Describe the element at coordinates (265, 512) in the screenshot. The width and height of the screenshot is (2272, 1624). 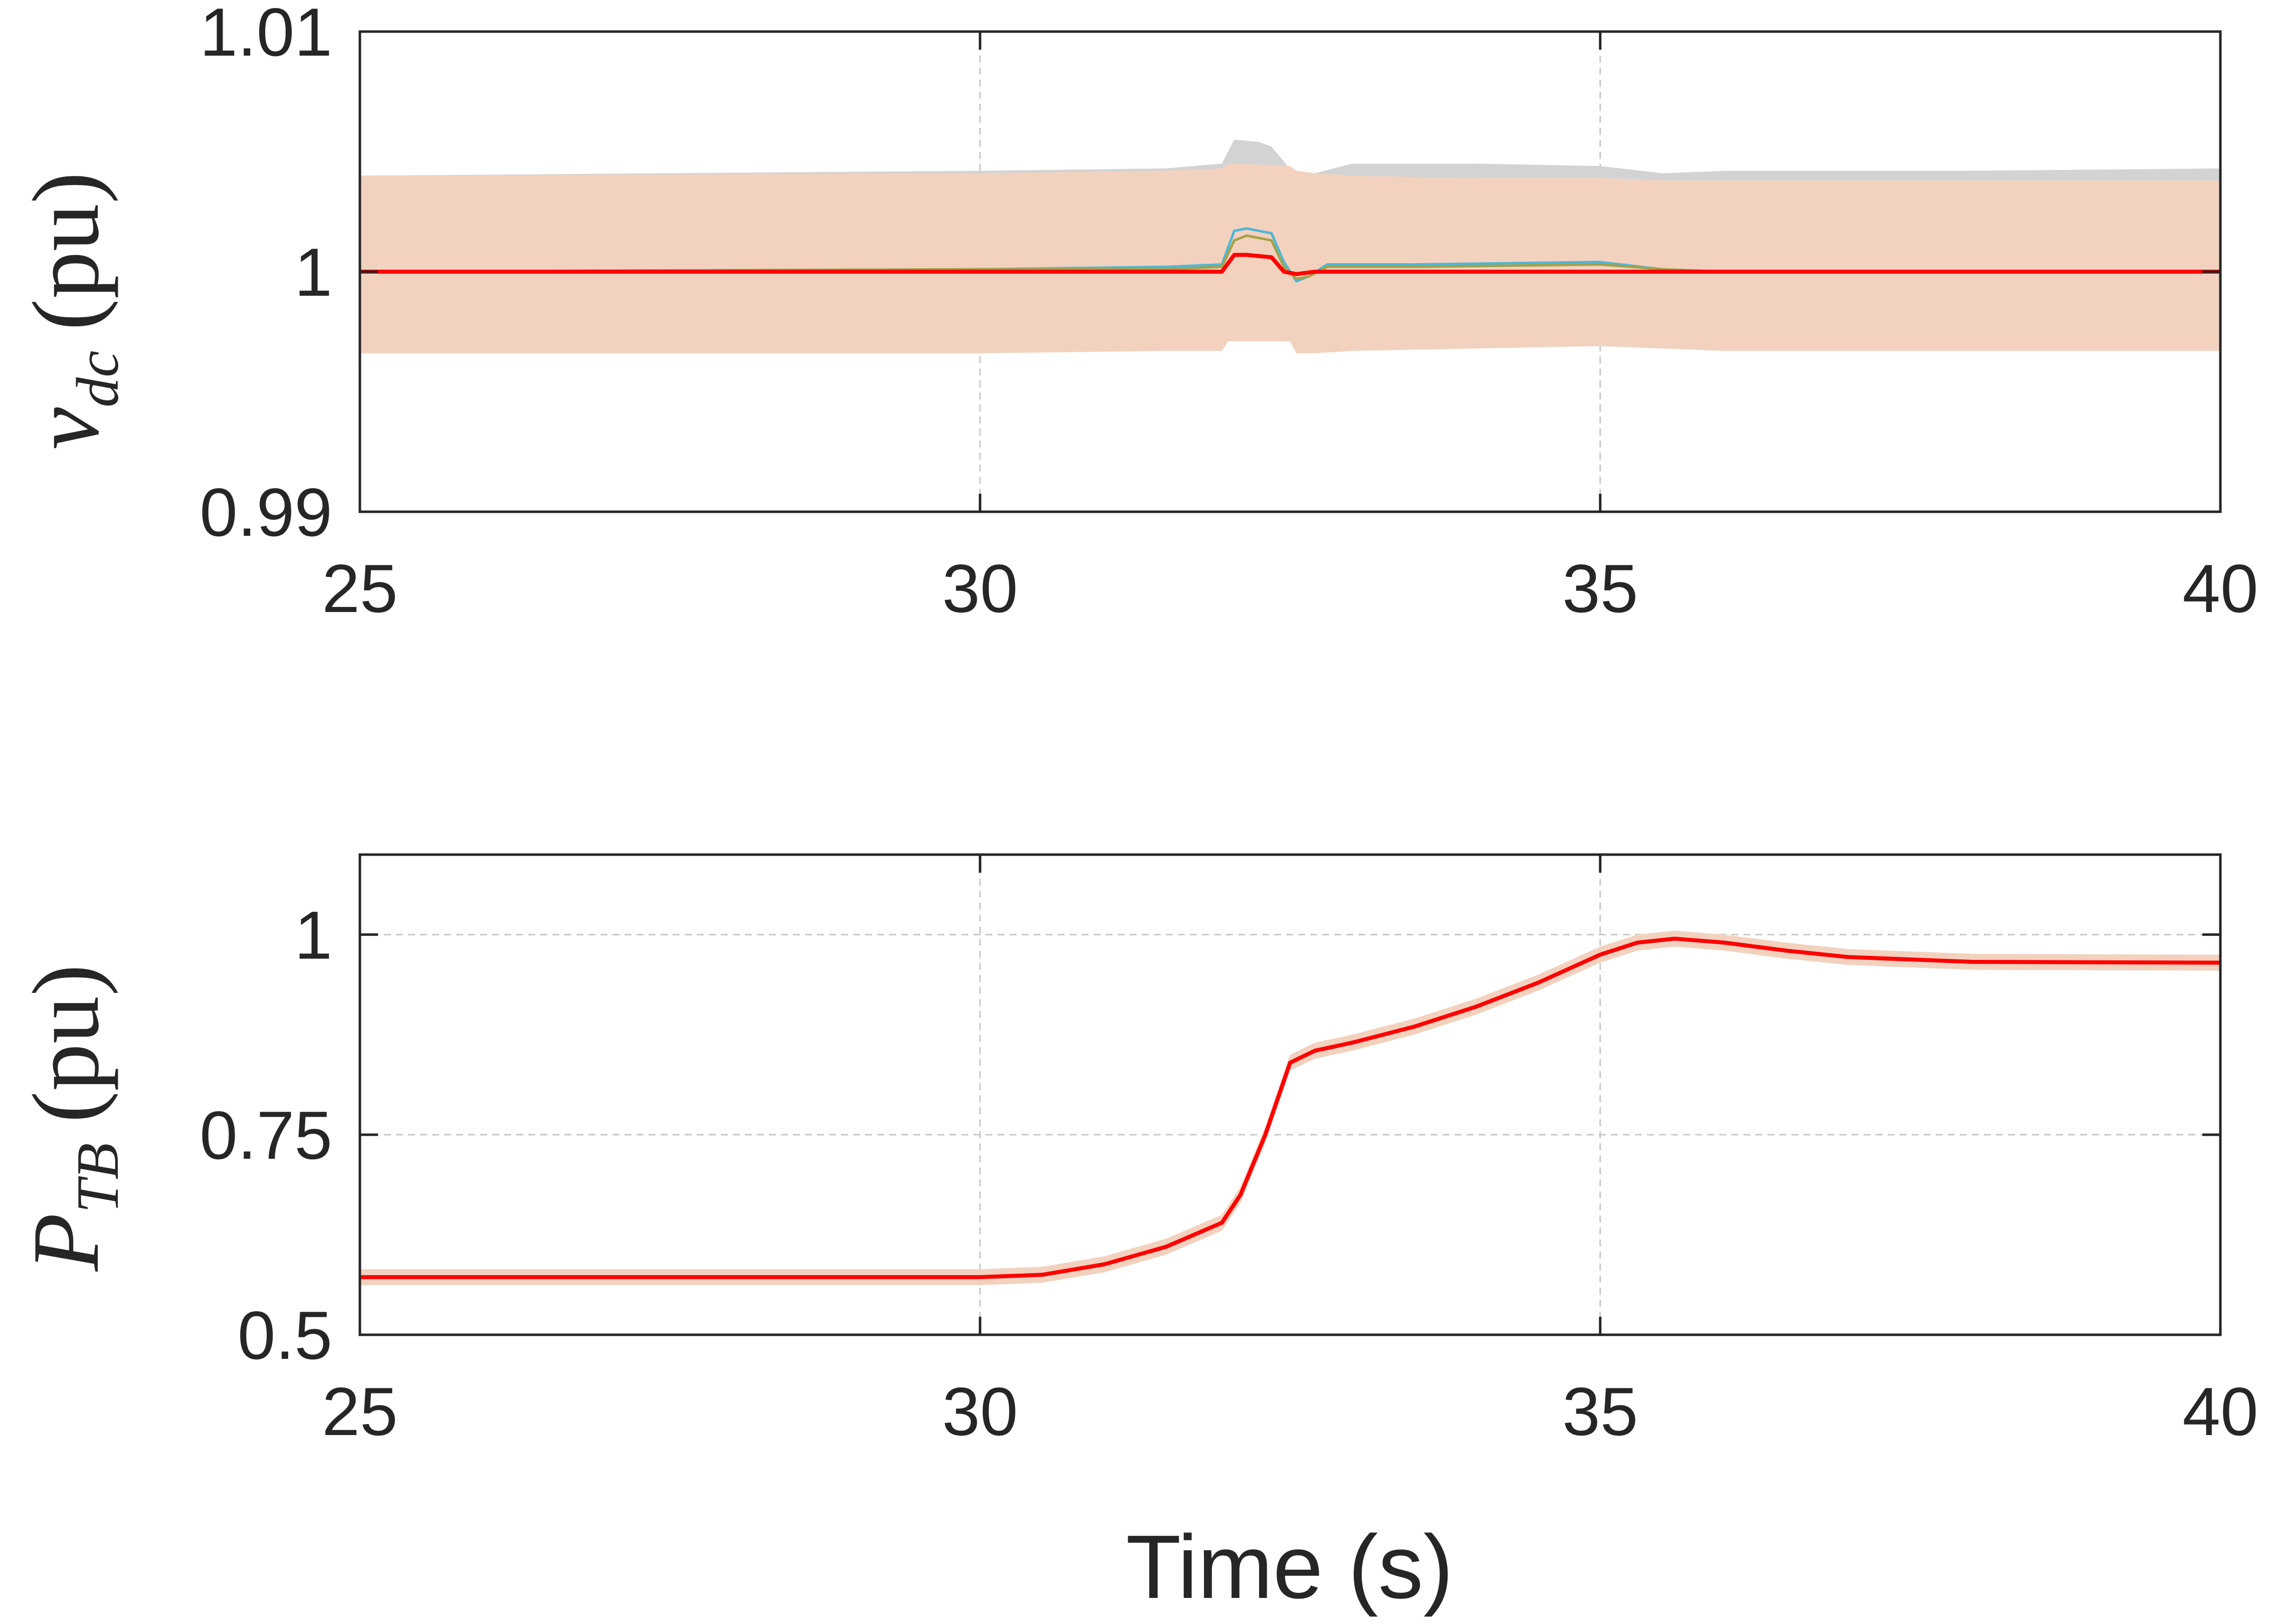
I see `y-tick-label: 0.99` at that location.